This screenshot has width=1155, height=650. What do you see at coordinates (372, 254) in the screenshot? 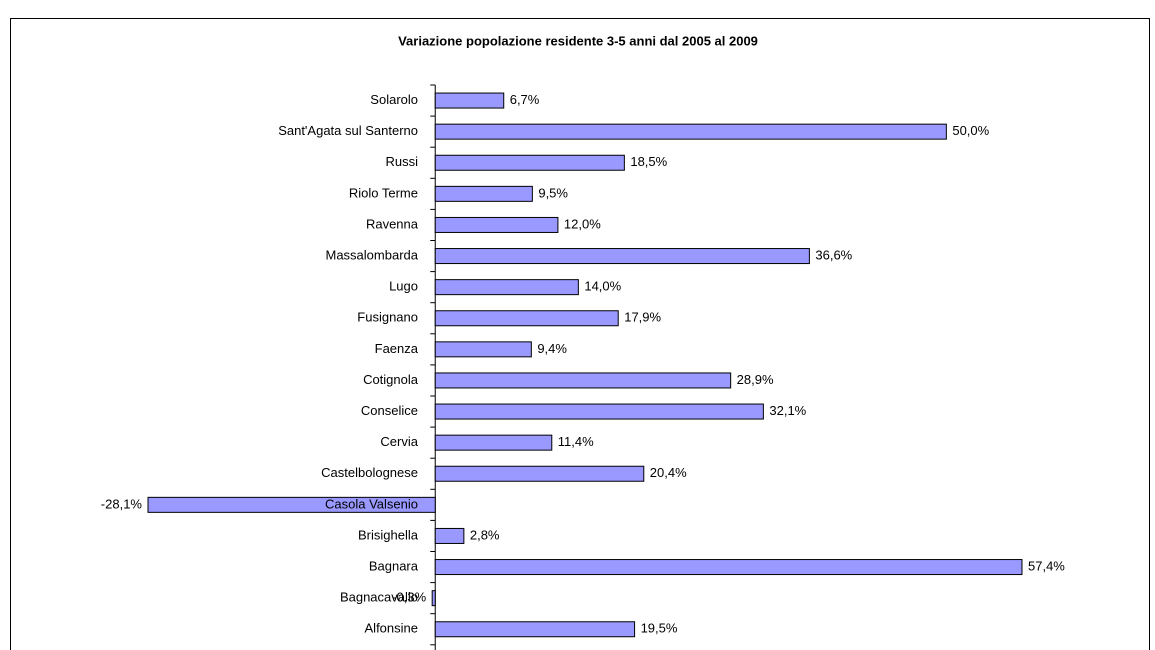
I see `category-label: Massalombarda` at bounding box center [372, 254].